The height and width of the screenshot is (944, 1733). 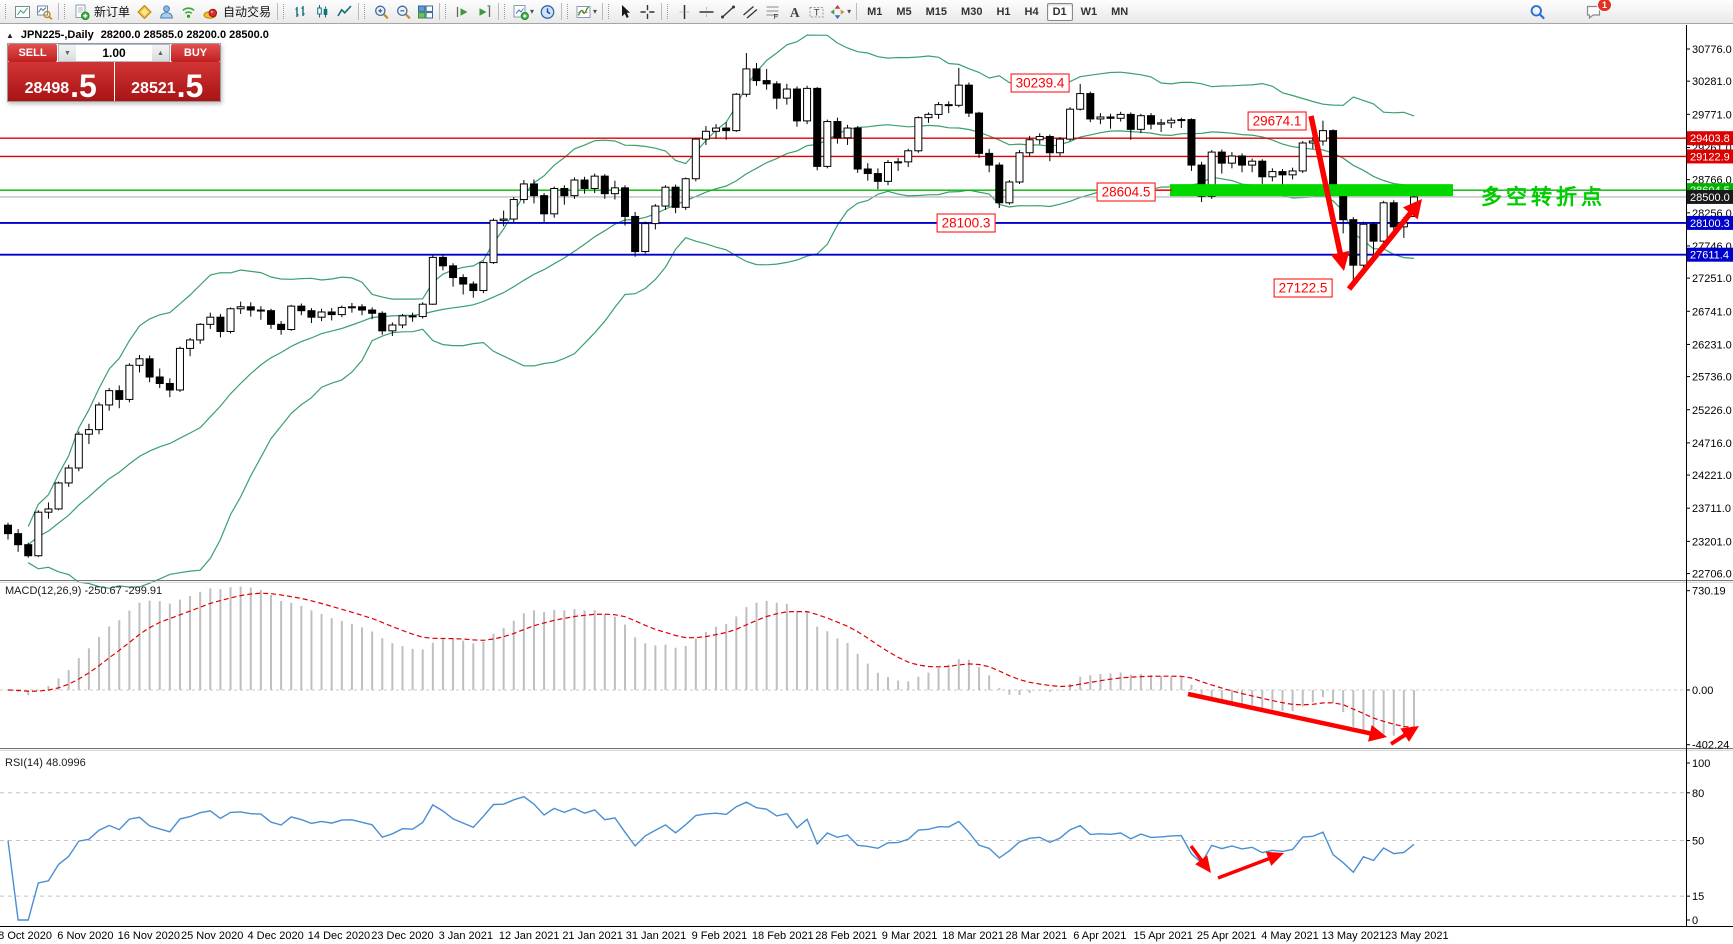 I want to click on buy-price: 28521.5, so click(x=167, y=82).